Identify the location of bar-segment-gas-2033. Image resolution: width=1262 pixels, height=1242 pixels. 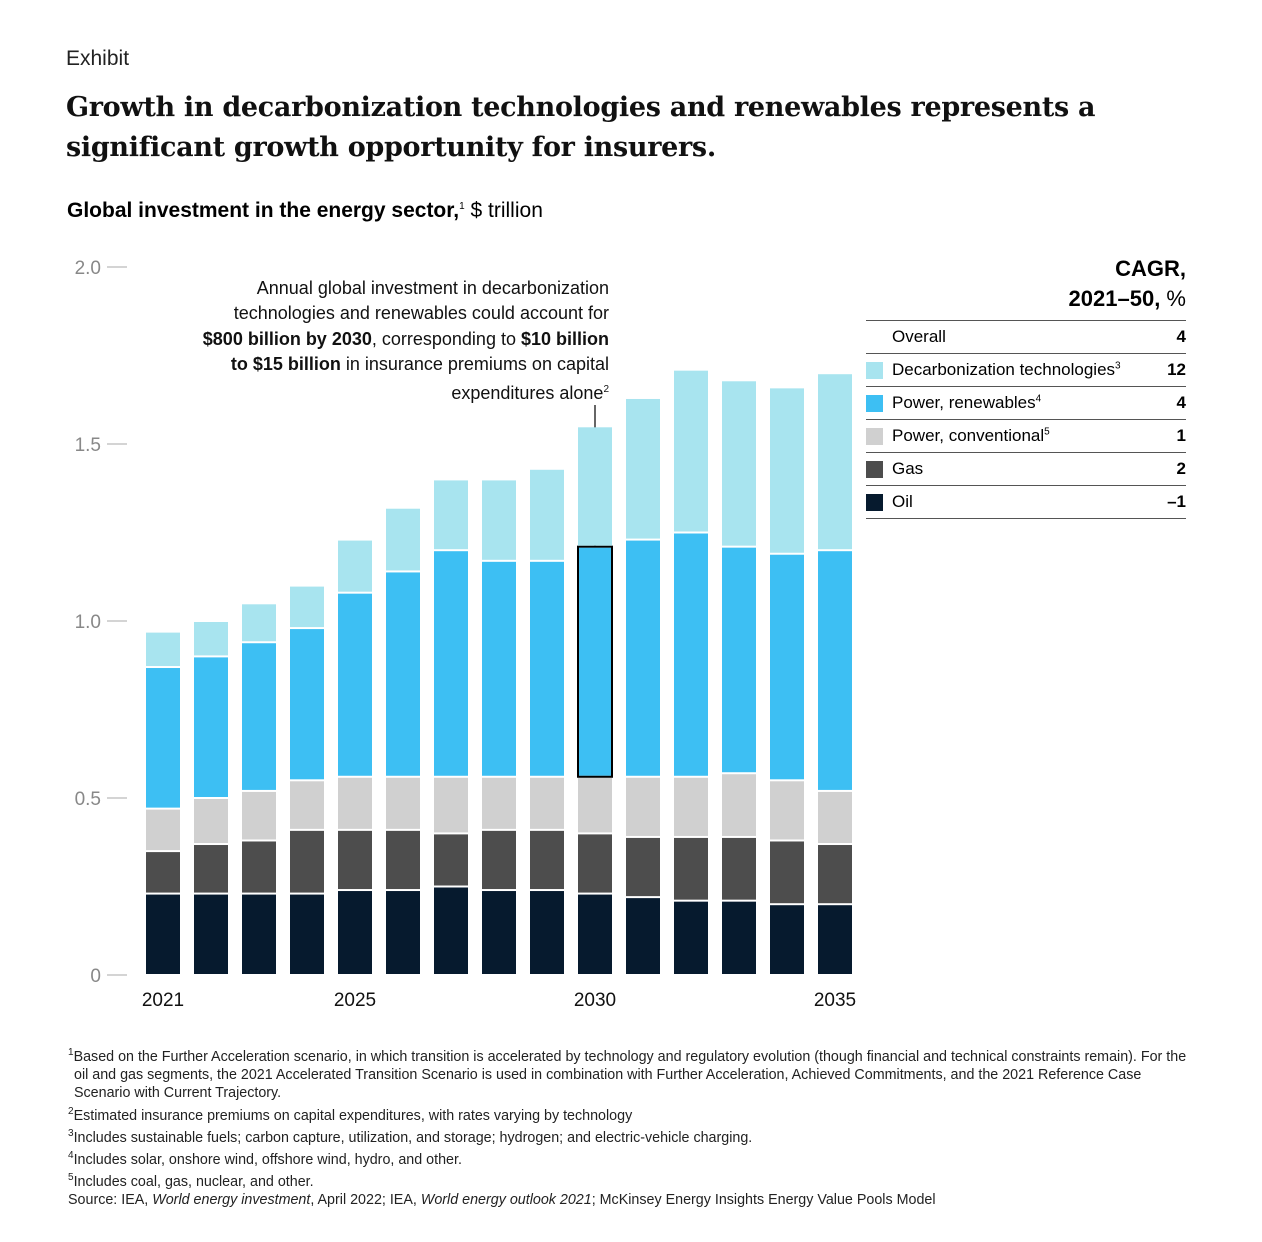
(739, 868).